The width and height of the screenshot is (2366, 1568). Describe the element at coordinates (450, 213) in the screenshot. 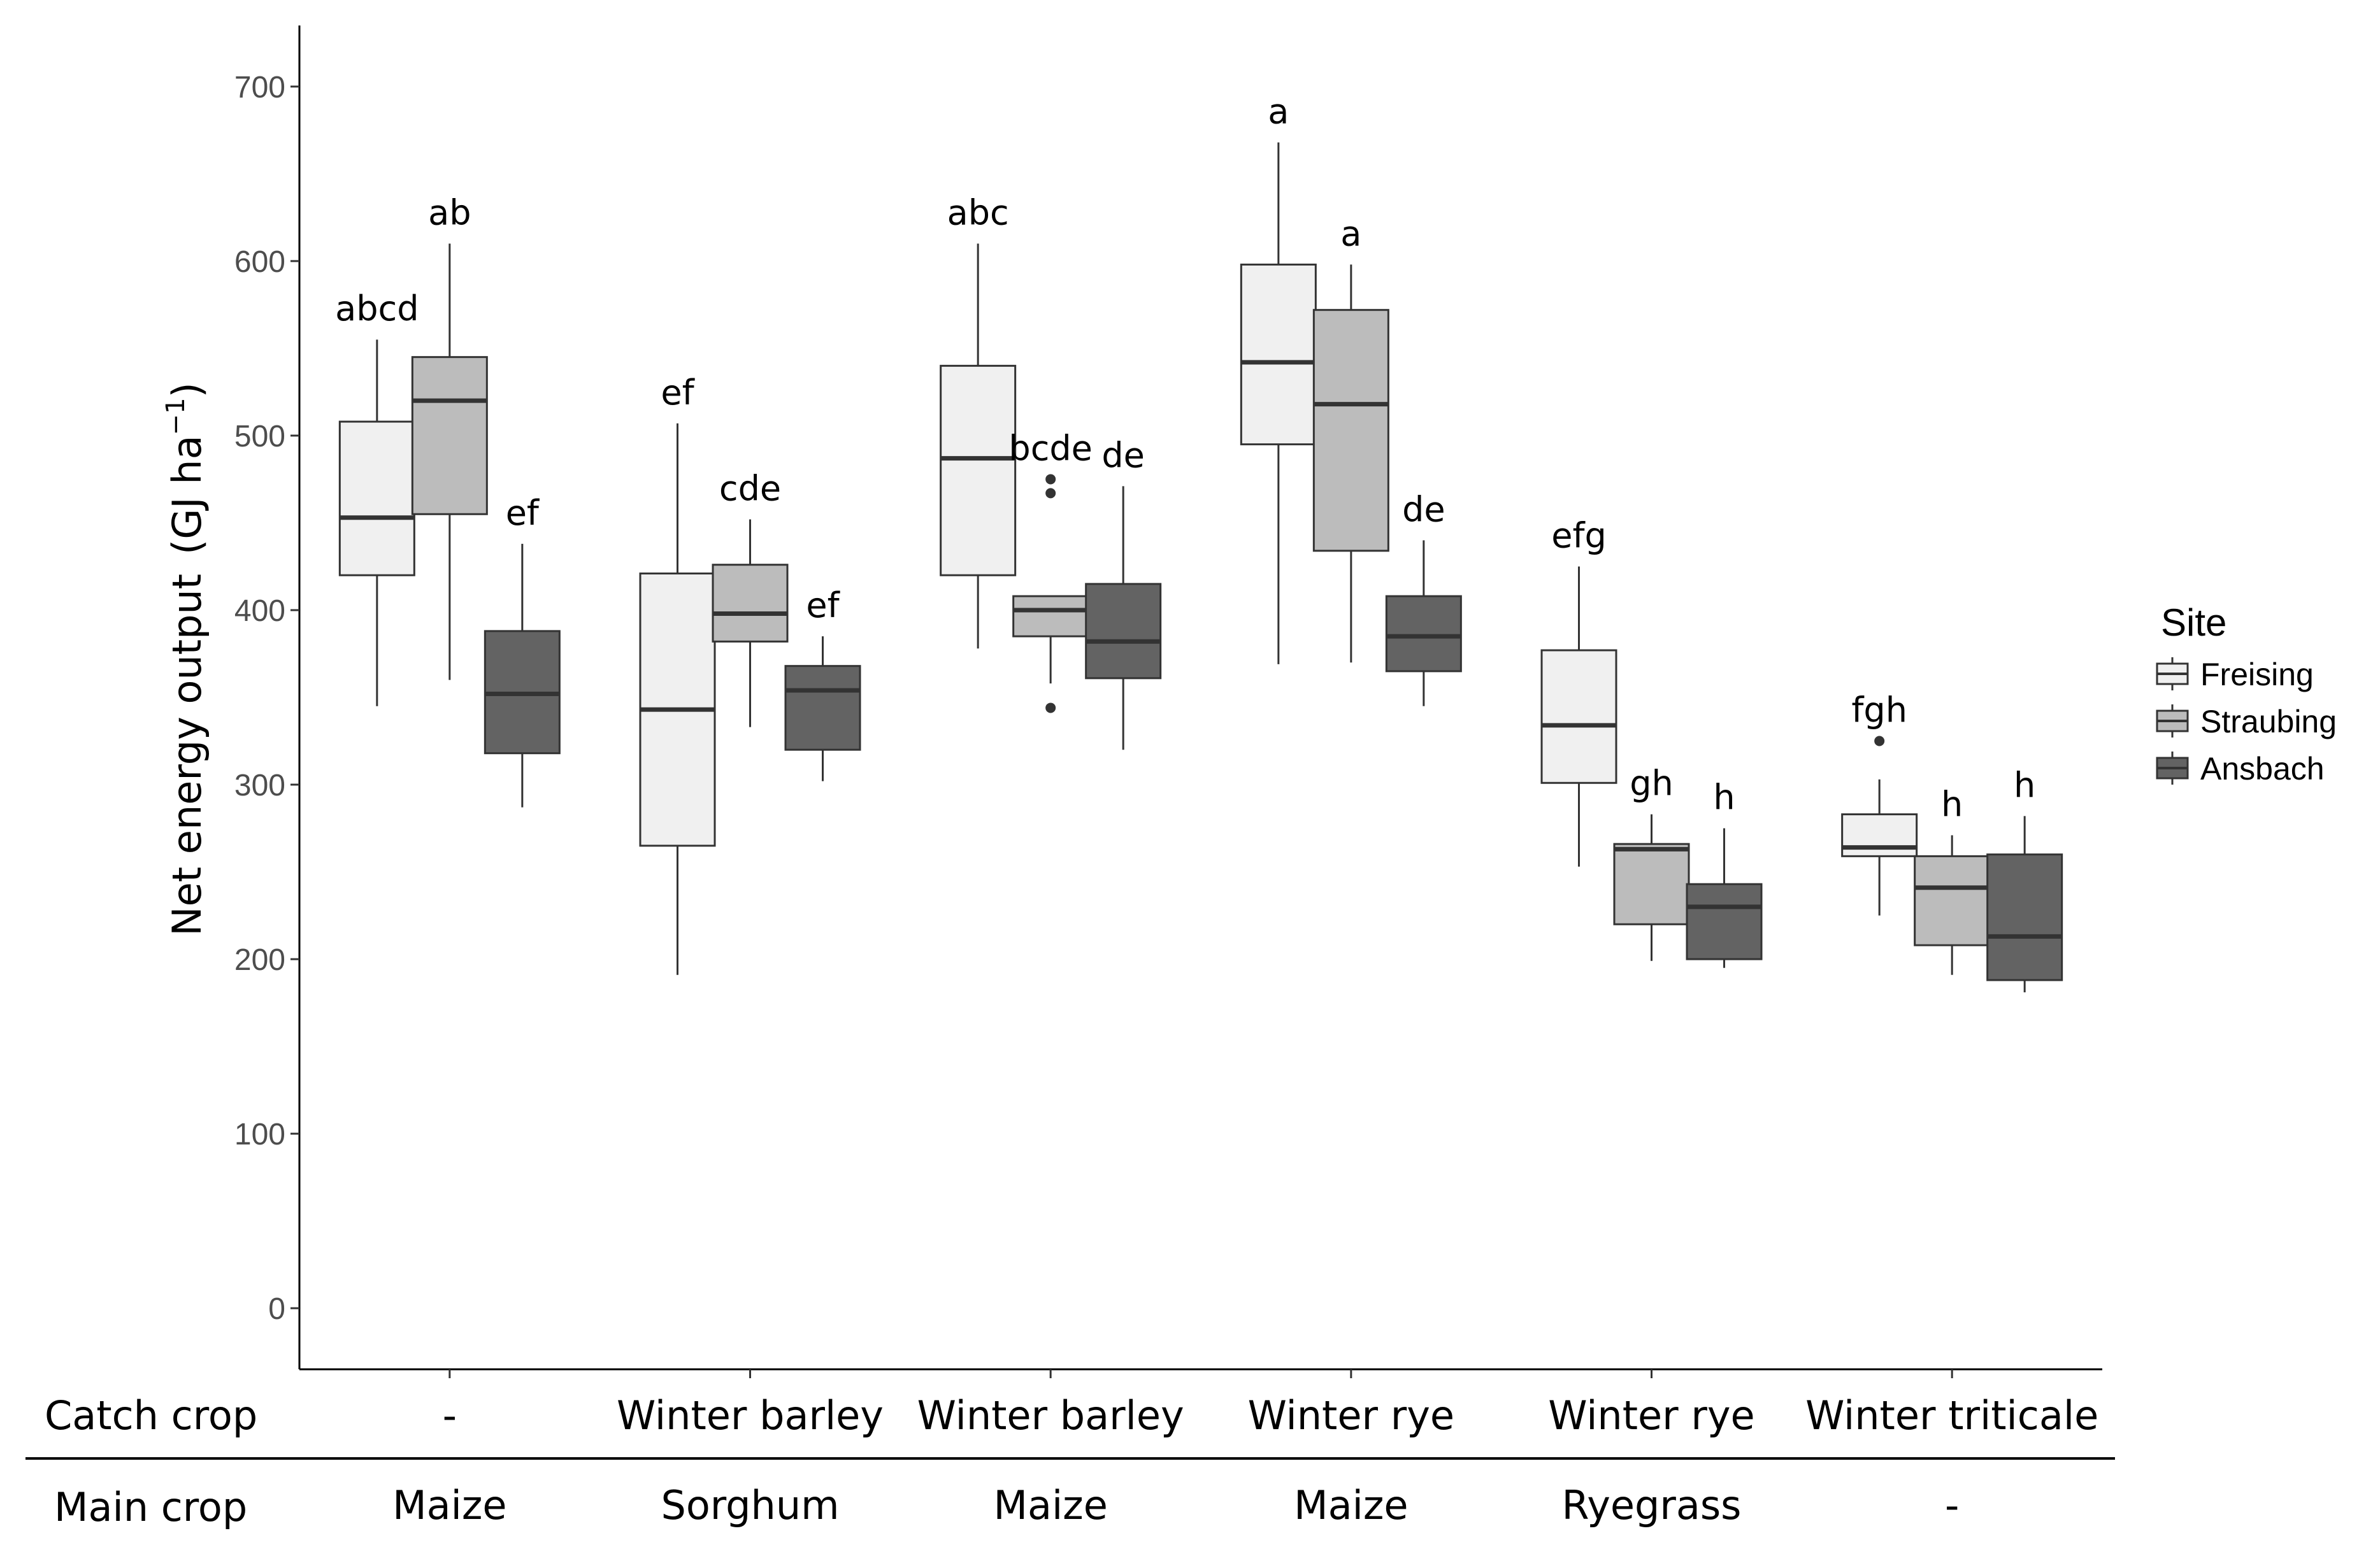

I see `significance-label: ab` at that location.